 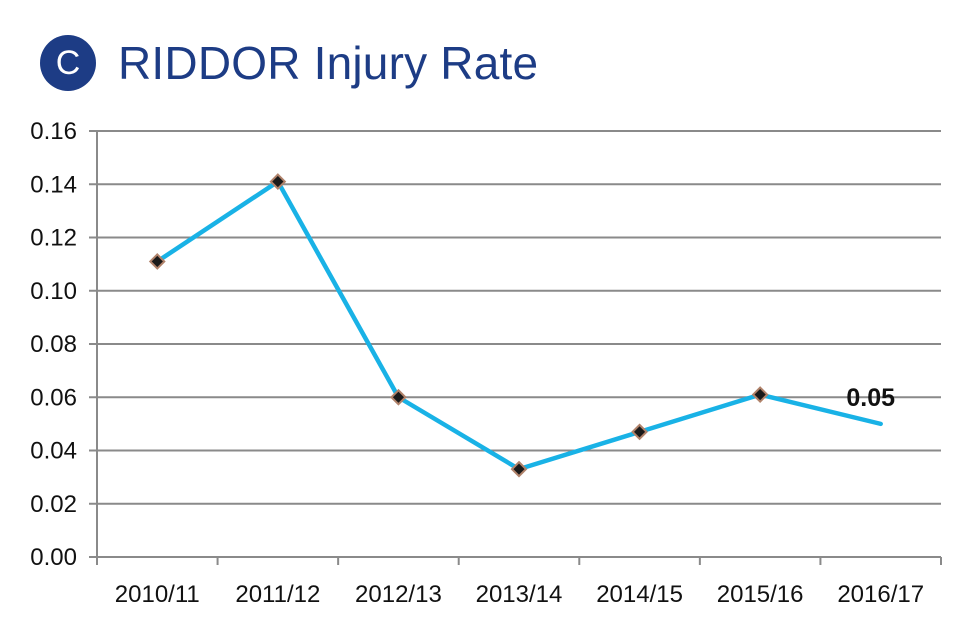 I want to click on y-tick-labels: 0.00 0.02 0.04 0.06 0.08 0.10 0.12 0.14 0.16, so click(x=53, y=344).